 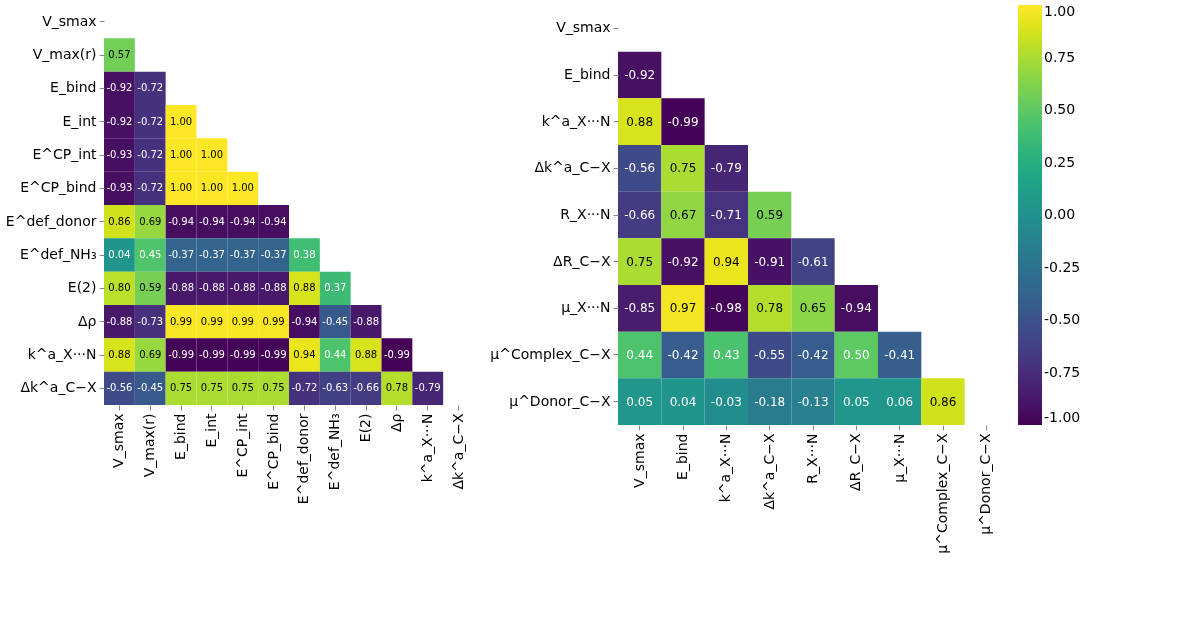 I want to click on data-label: 0.38, so click(x=304, y=254).